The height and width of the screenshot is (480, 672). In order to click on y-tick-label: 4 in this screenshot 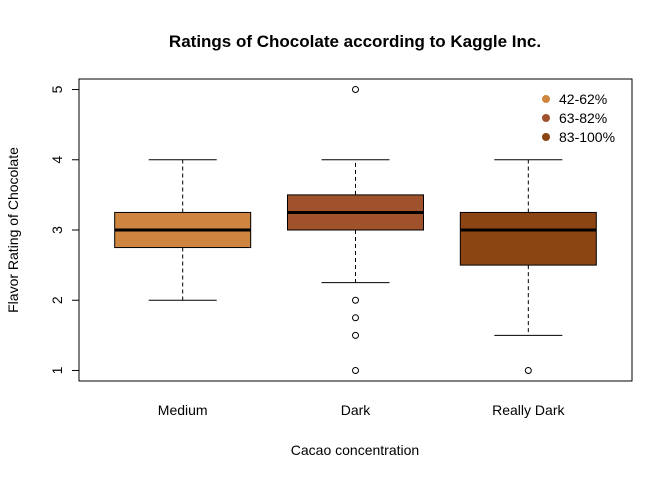, I will do `click(57, 160)`.